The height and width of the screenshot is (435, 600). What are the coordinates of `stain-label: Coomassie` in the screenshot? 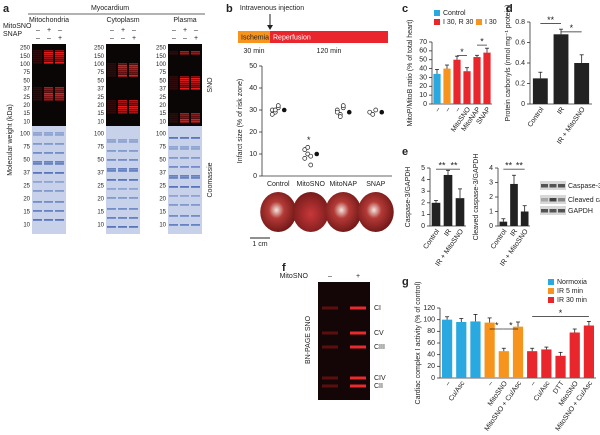 It's located at (210, 179).